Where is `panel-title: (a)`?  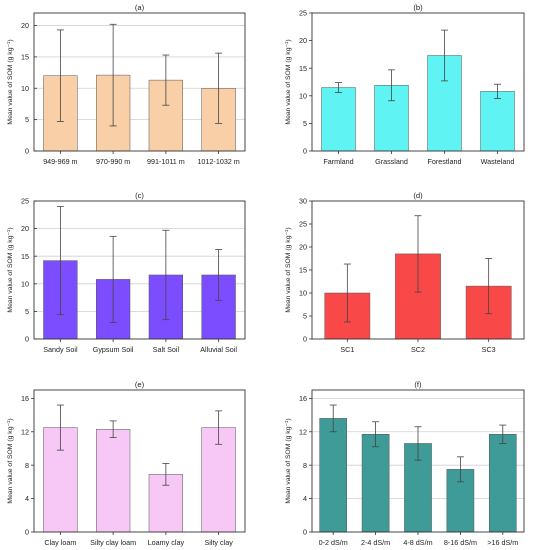 panel-title: (a) is located at coordinates (140, 7).